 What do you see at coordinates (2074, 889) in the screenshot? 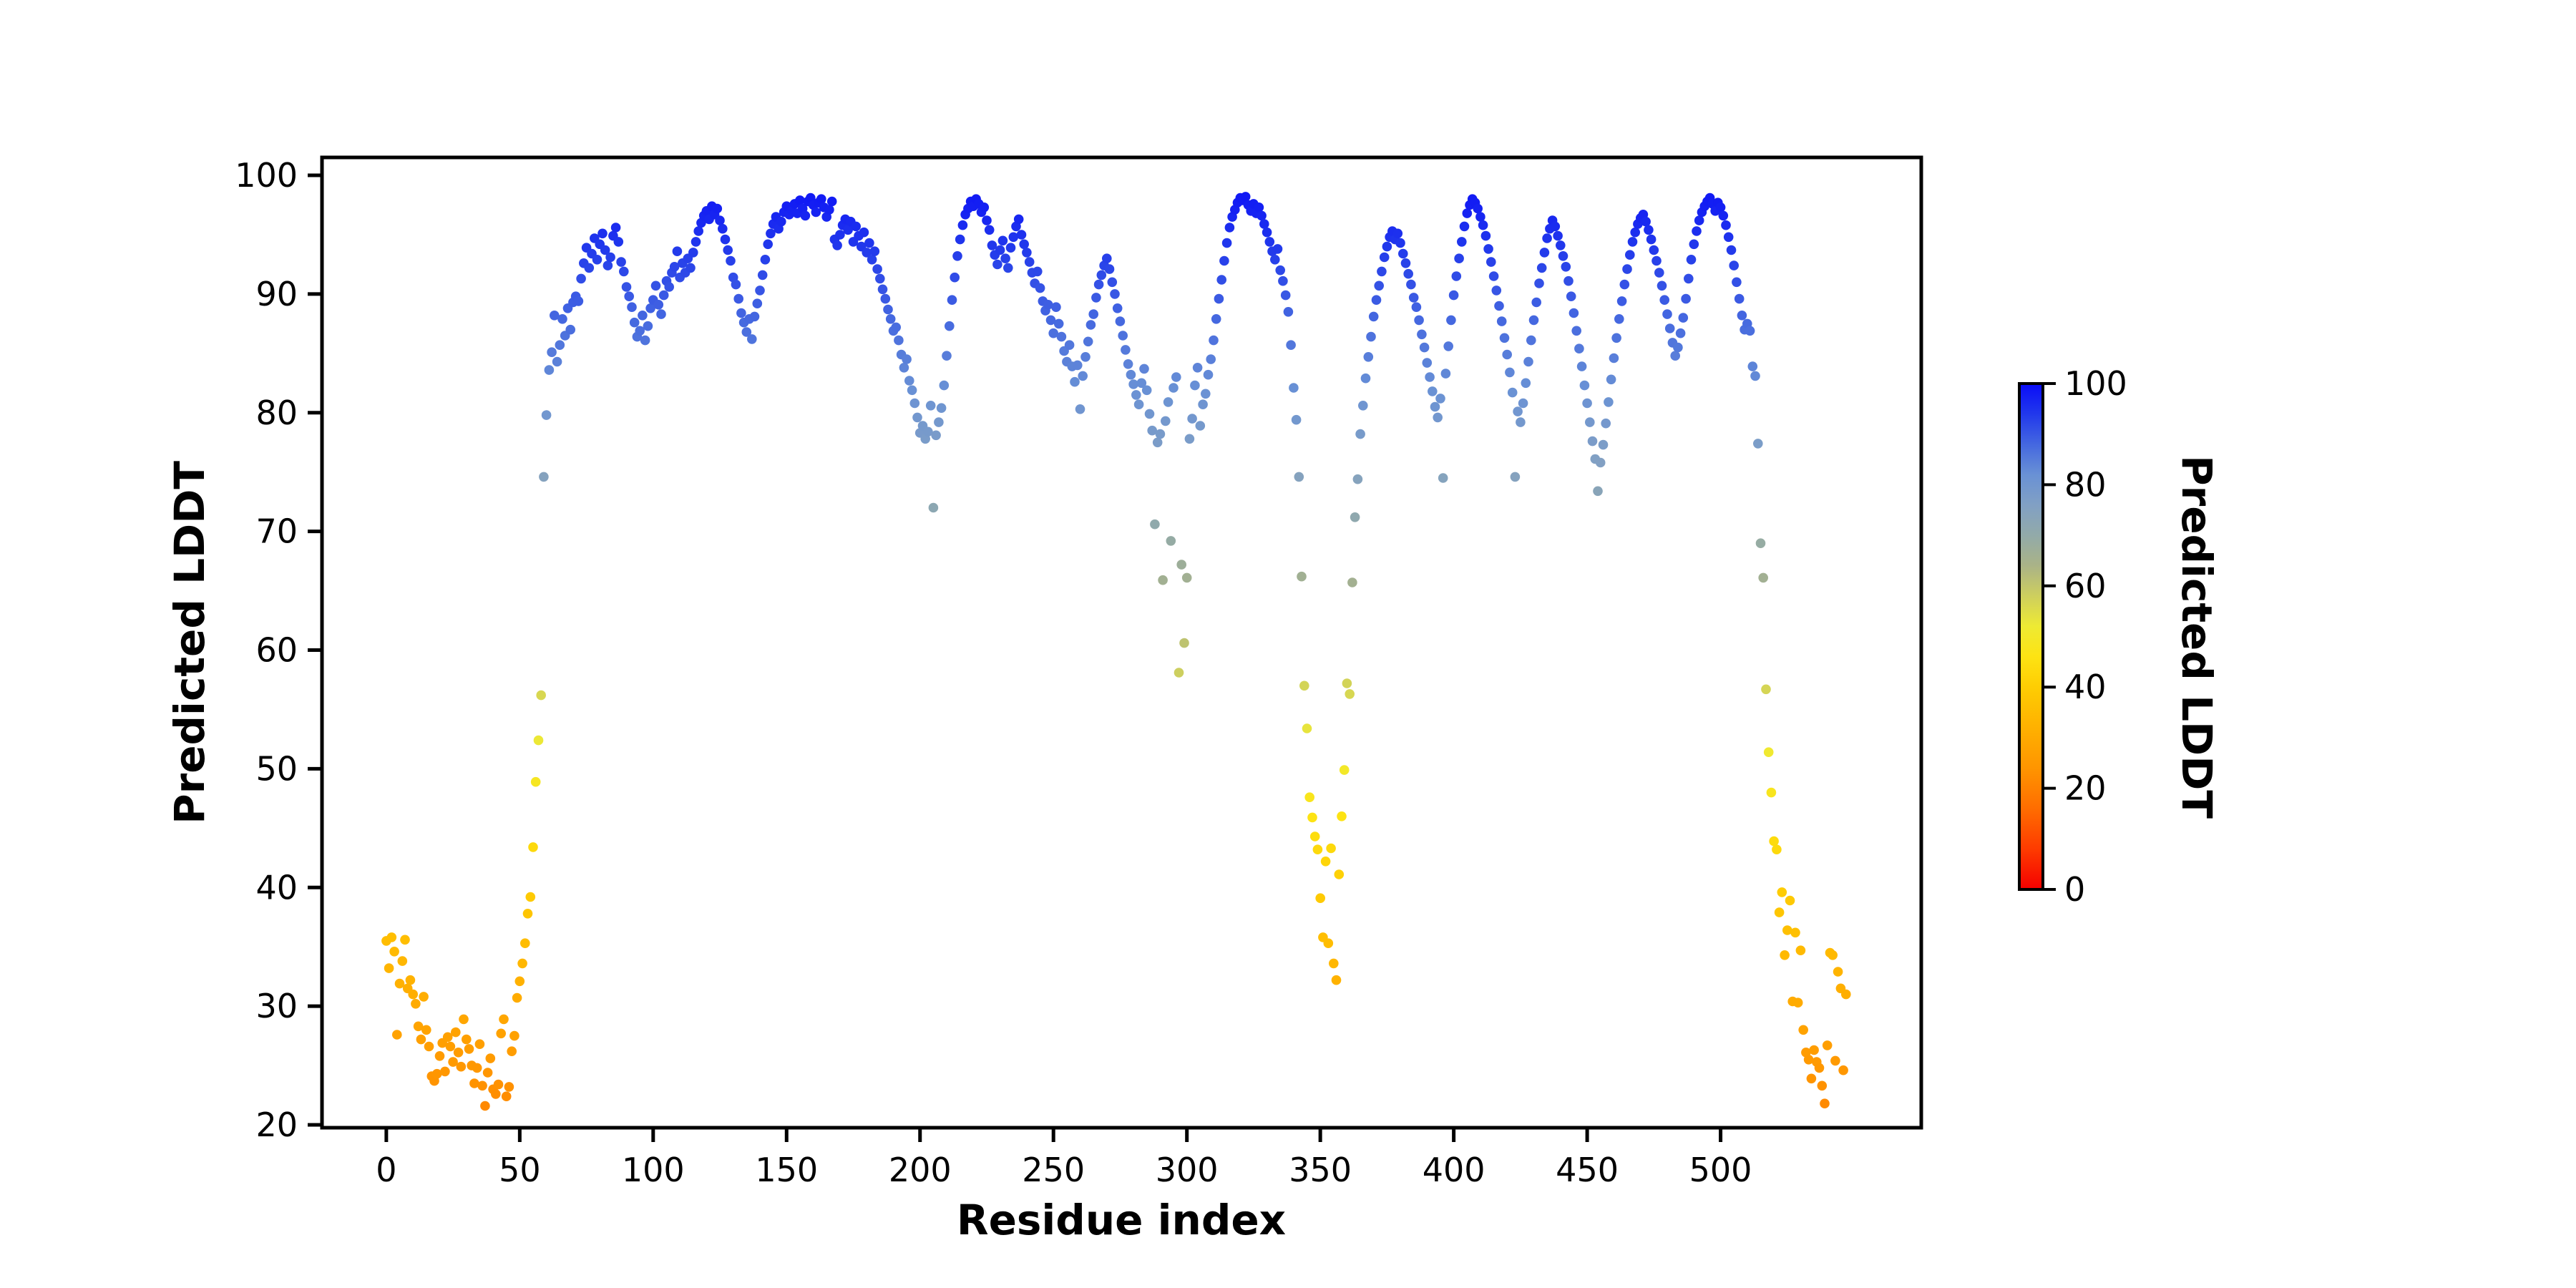
I see `colorbar-tick-label: 0` at bounding box center [2074, 889].